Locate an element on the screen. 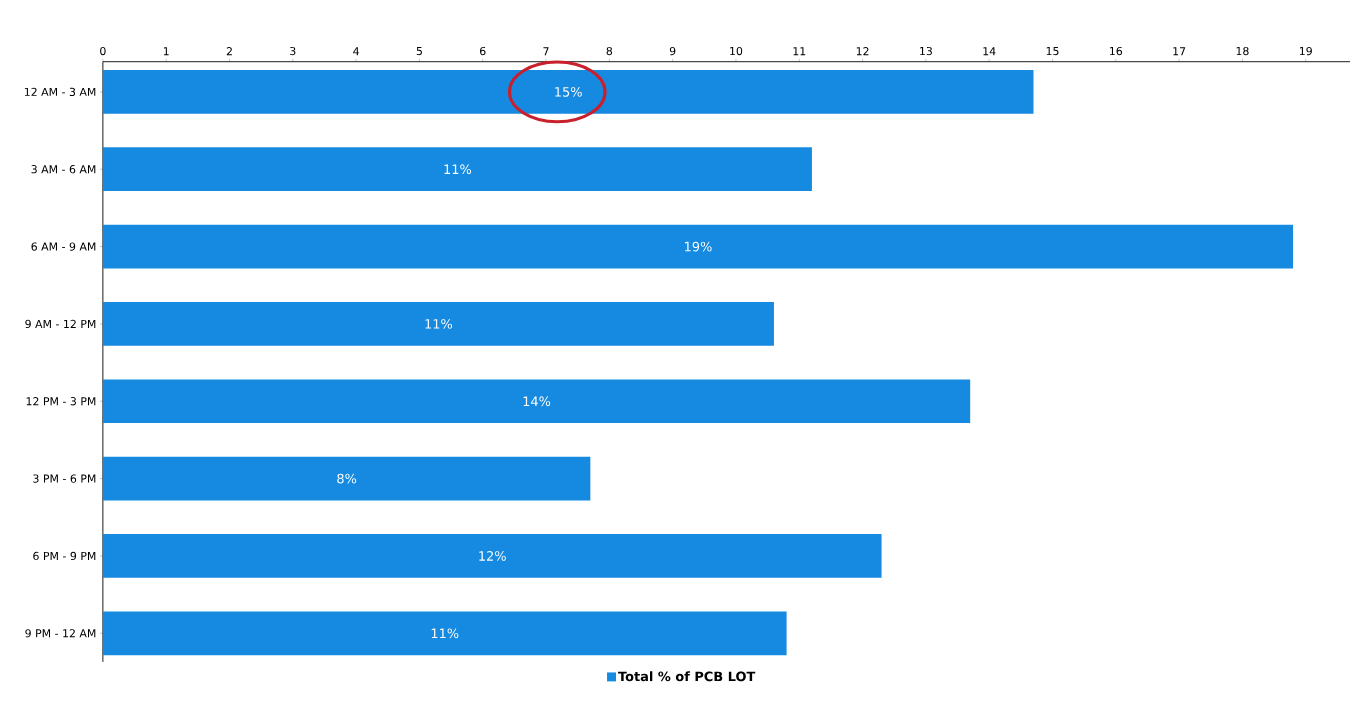 The width and height of the screenshot is (1358, 703). x-tick-label: 16 is located at coordinates (1116, 51).